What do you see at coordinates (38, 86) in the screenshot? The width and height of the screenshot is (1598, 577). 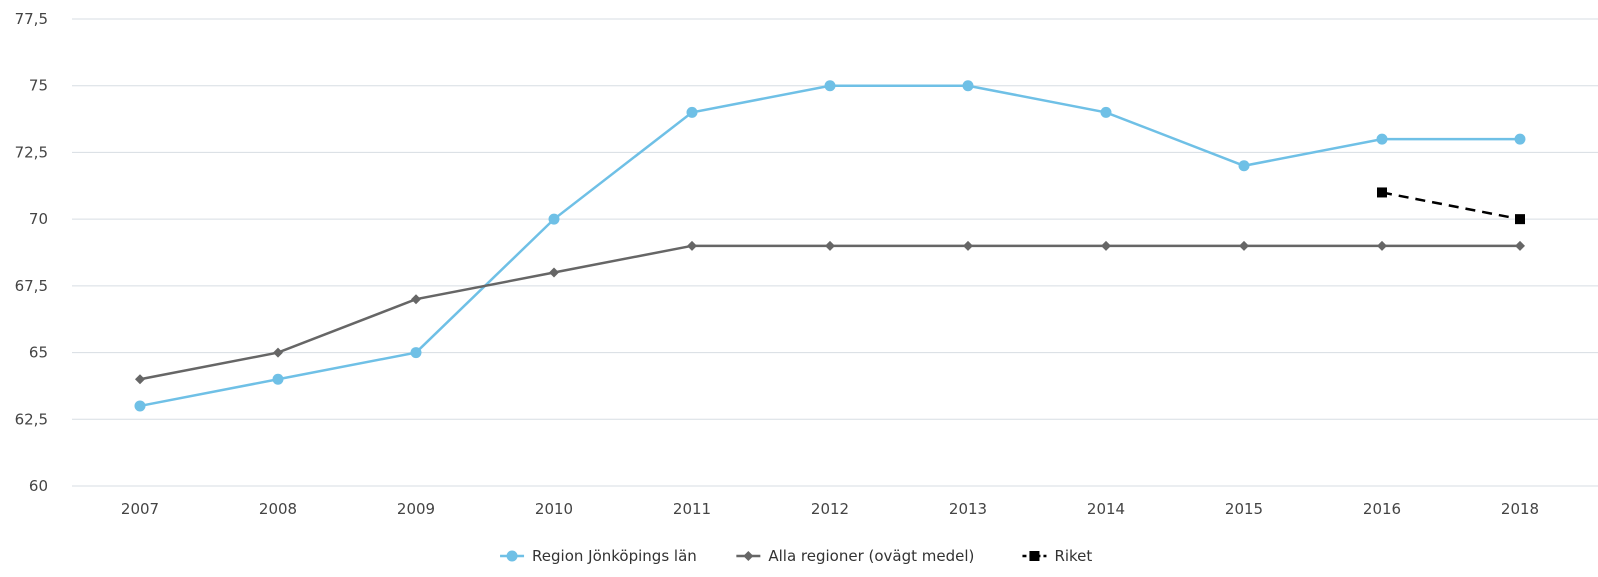 I see `y-tick-label: 75` at bounding box center [38, 86].